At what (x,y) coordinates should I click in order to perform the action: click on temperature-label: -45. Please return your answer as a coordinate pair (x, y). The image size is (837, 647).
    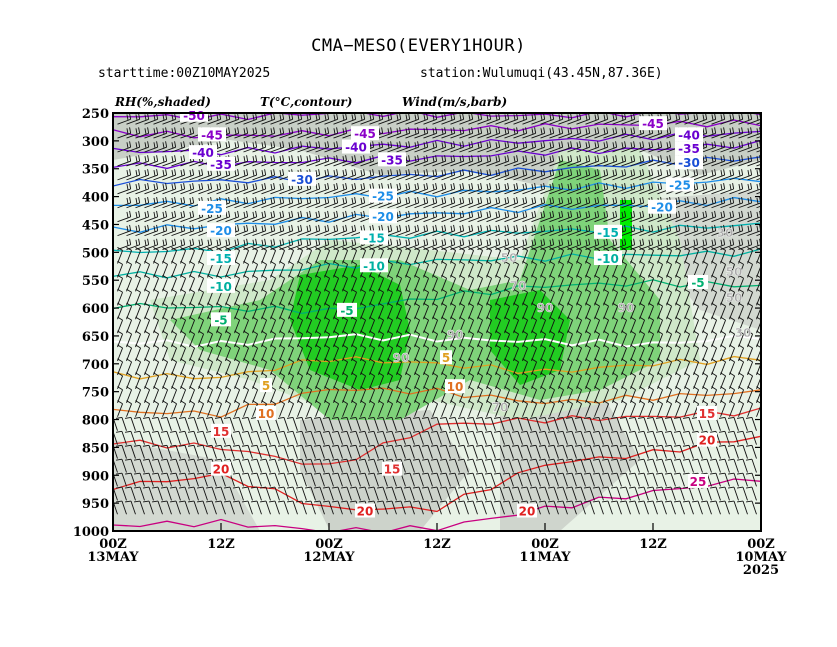
    Looking at the image, I should click on (653, 124).